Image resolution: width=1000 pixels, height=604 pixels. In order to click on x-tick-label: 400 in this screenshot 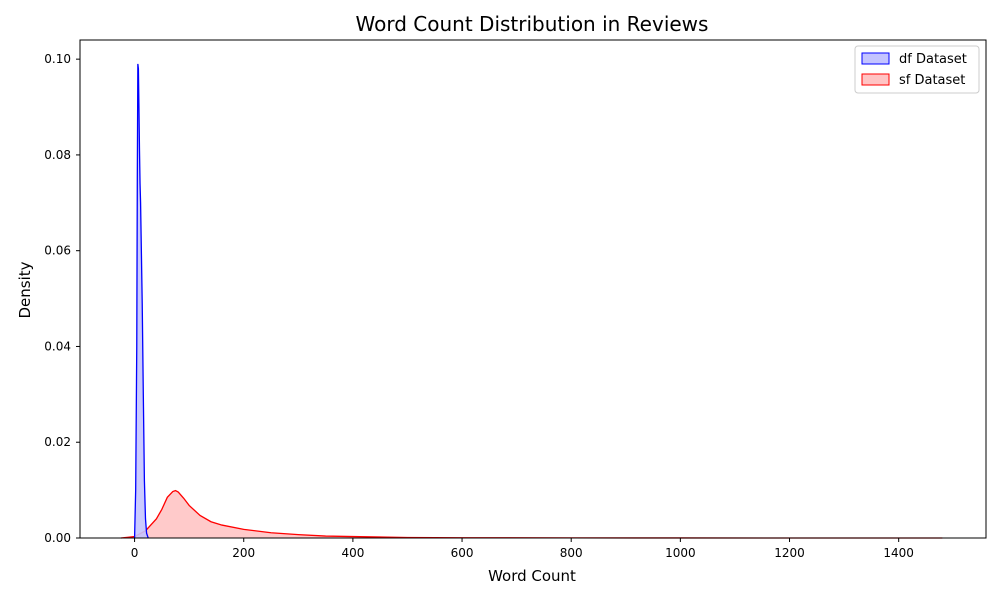, I will do `click(352, 553)`.